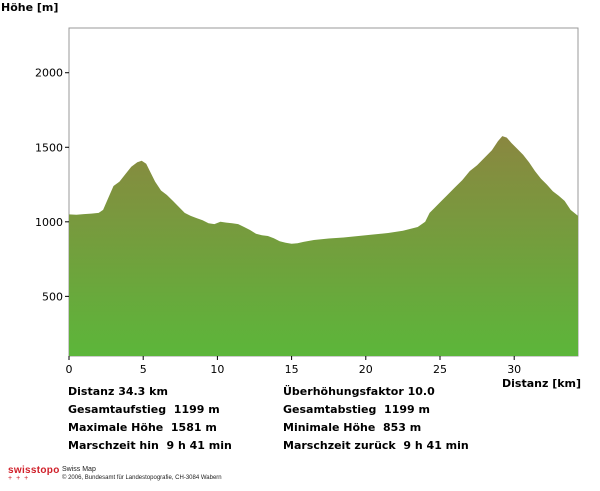  What do you see at coordinates (352, 427) in the screenshot?
I see `info-minimale-hoehe: Minimale Höhe 853 m` at bounding box center [352, 427].